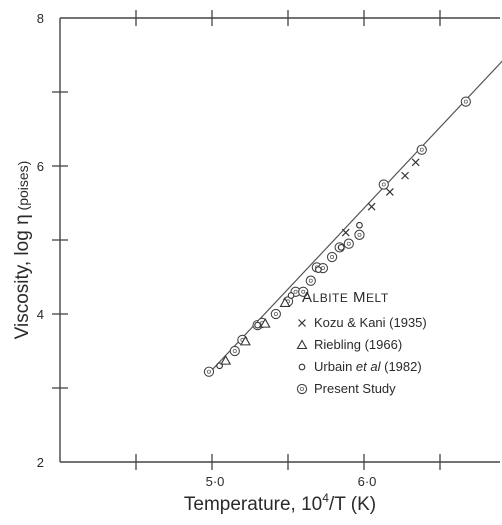 This screenshot has height=525, width=502. Describe the element at coordinates (358, 344) in the screenshot. I see `legend-entry-riebling: Riebling (1966)` at that location.